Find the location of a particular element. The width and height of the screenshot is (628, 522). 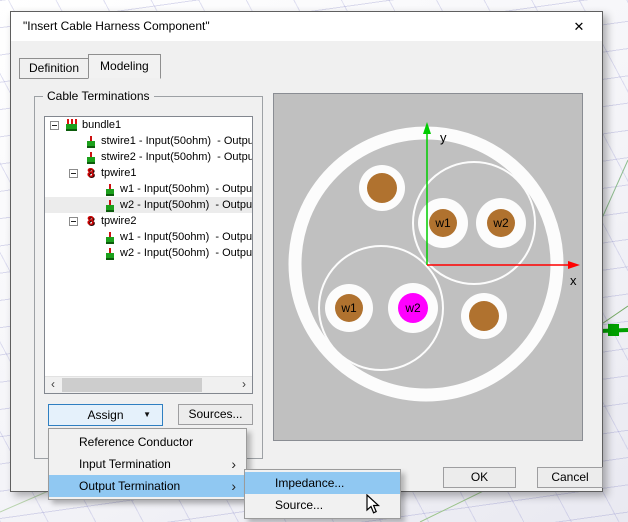

menu-item-label: Output Termination is located at coordinates (130, 486).